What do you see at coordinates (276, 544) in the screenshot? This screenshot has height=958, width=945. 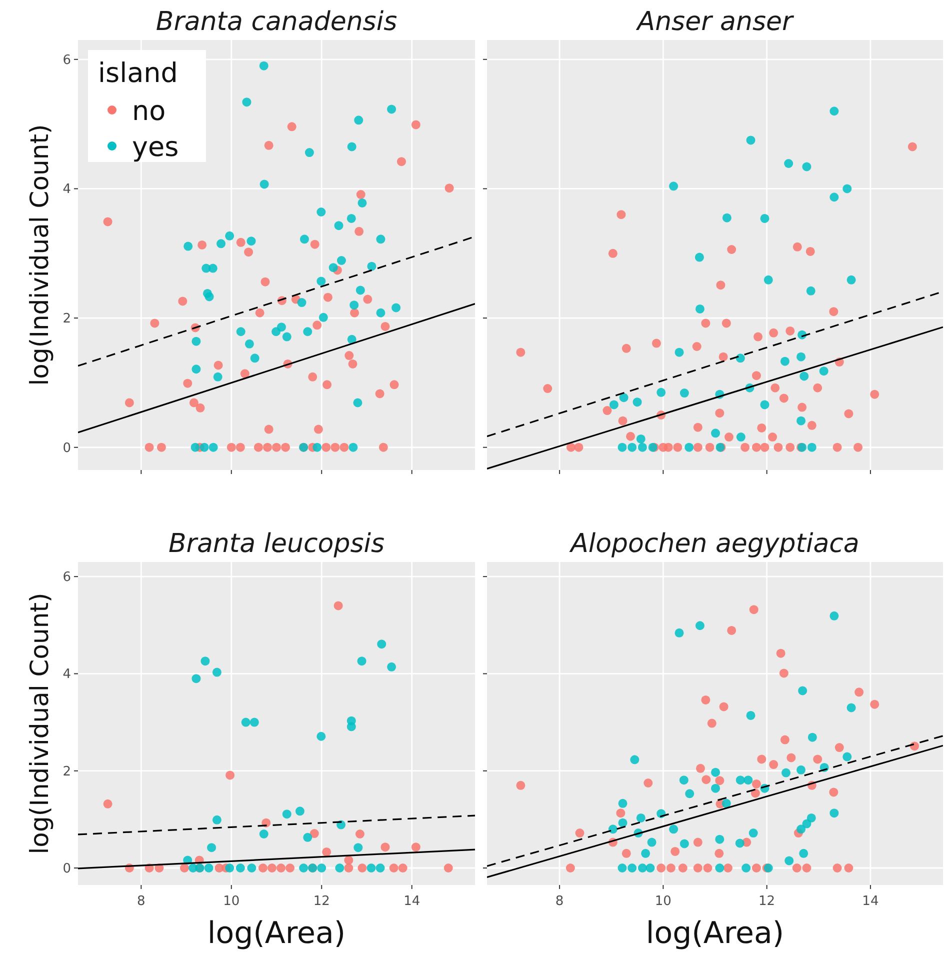 I see `chart-title: Branta leucopsis` at bounding box center [276, 544].